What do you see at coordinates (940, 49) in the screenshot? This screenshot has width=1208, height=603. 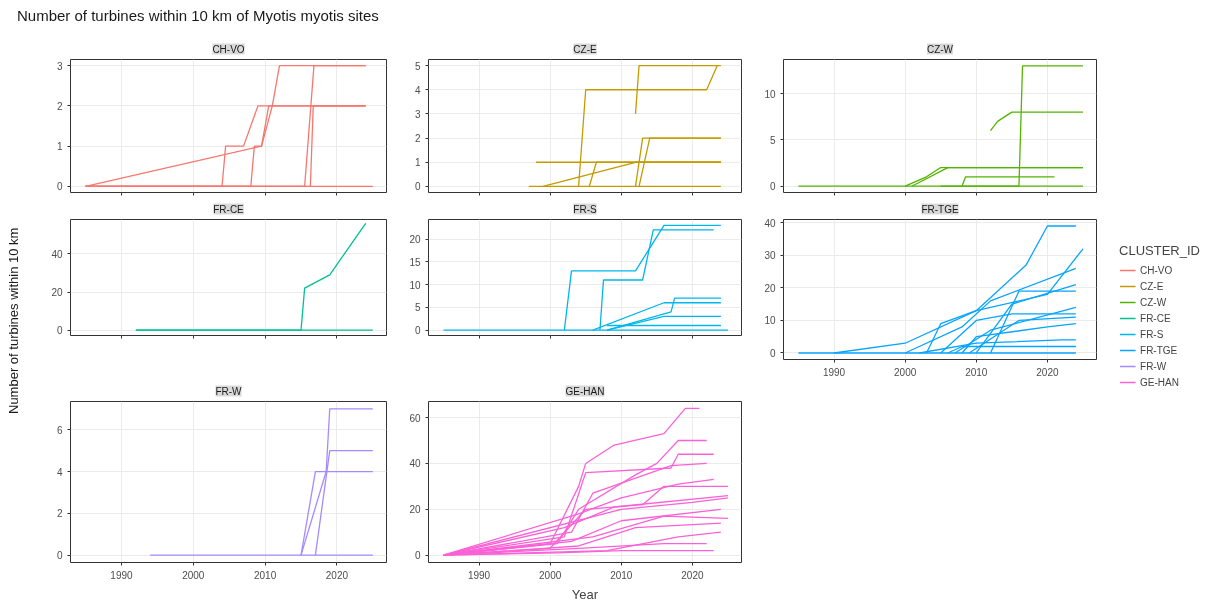 I see `chart-title: CZ-W` at bounding box center [940, 49].